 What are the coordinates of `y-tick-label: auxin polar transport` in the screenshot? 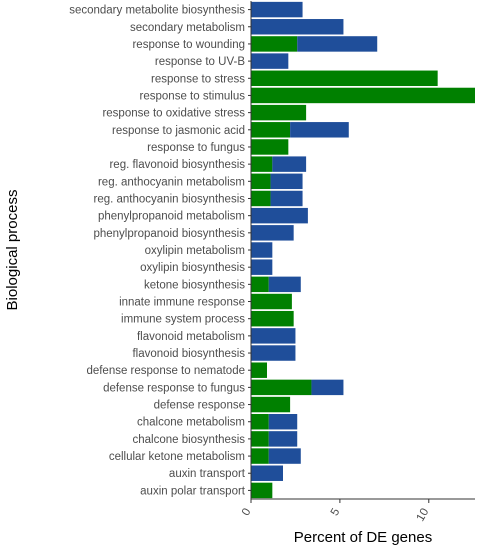 It's located at (193, 491).